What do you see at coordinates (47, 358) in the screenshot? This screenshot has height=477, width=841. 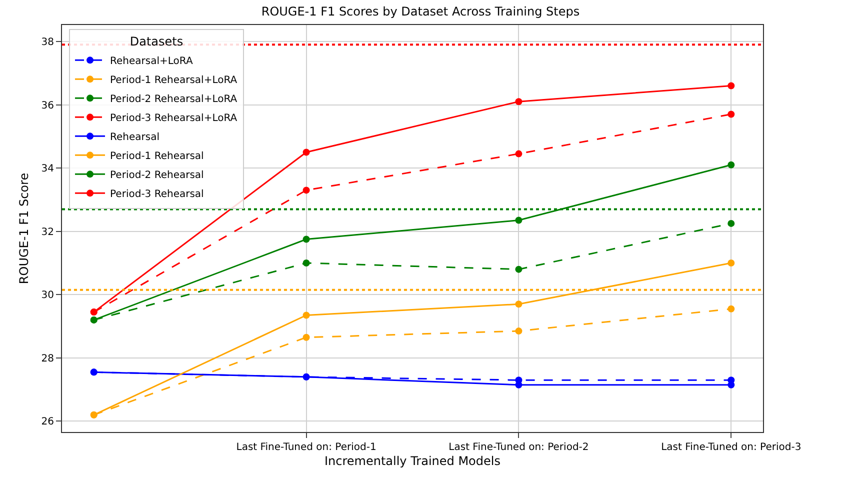 I see `y-tick-label: 28` at bounding box center [47, 358].